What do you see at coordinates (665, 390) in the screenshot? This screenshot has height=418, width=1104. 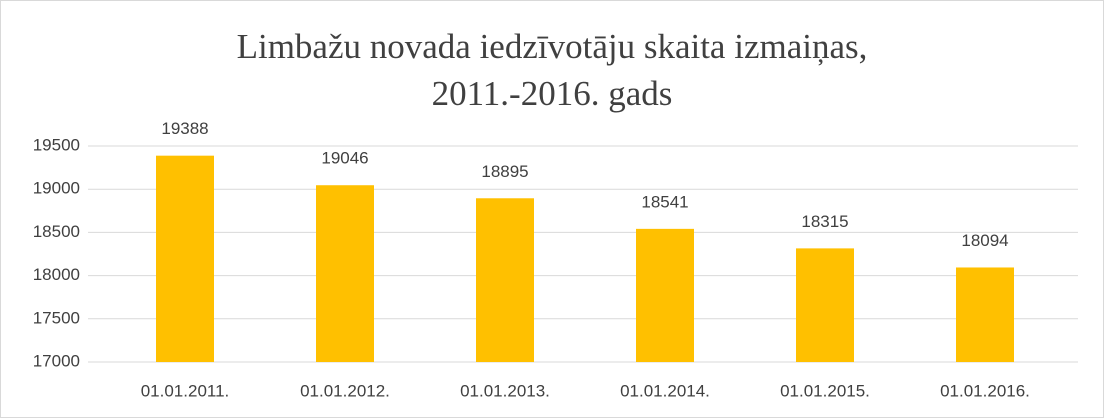 I see `x-tick-label: 01.01.2014.` at bounding box center [665, 390].